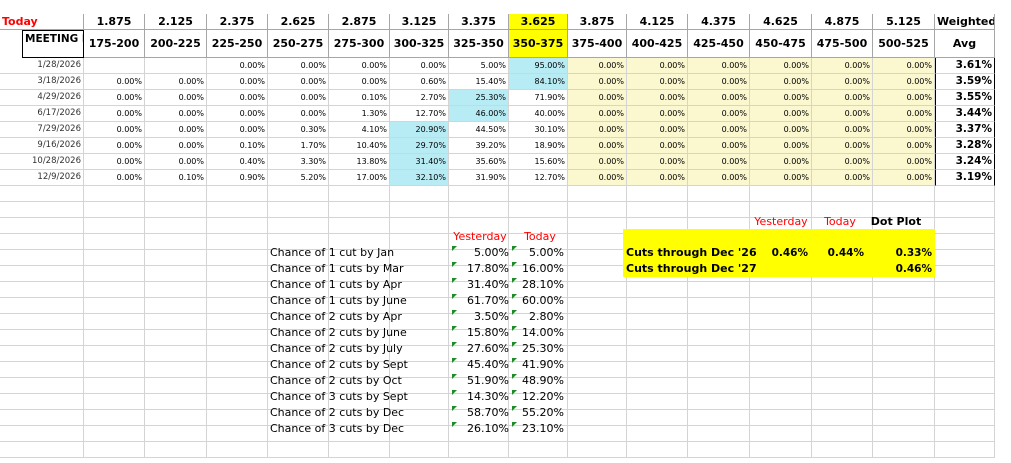 The width and height of the screenshot is (1011, 463). Describe the element at coordinates (597, 22) in the screenshot. I see `rate-header-8: 3.875` at that location.